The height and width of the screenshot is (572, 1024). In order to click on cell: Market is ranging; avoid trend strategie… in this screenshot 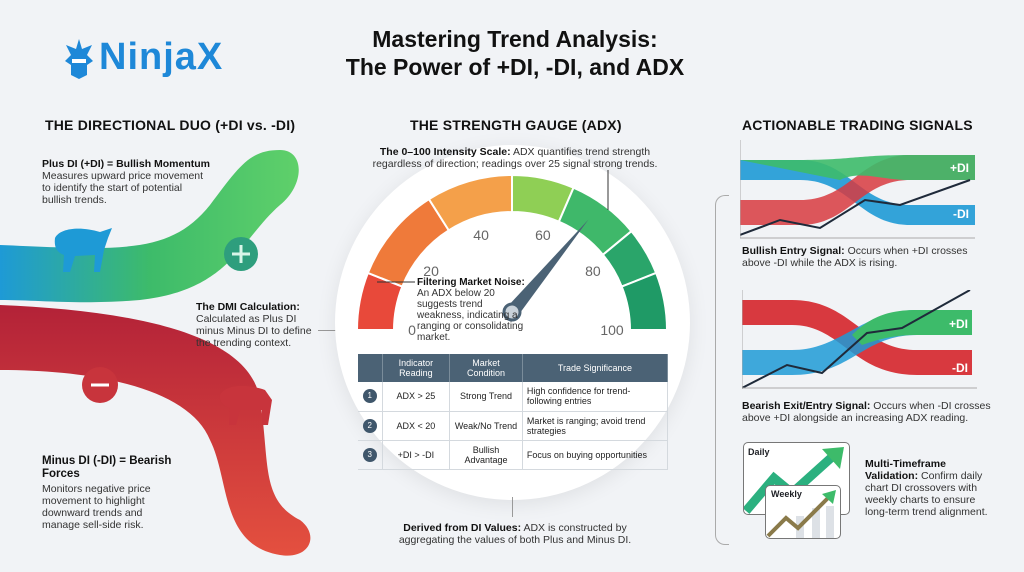, I will do `click(595, 426)`.